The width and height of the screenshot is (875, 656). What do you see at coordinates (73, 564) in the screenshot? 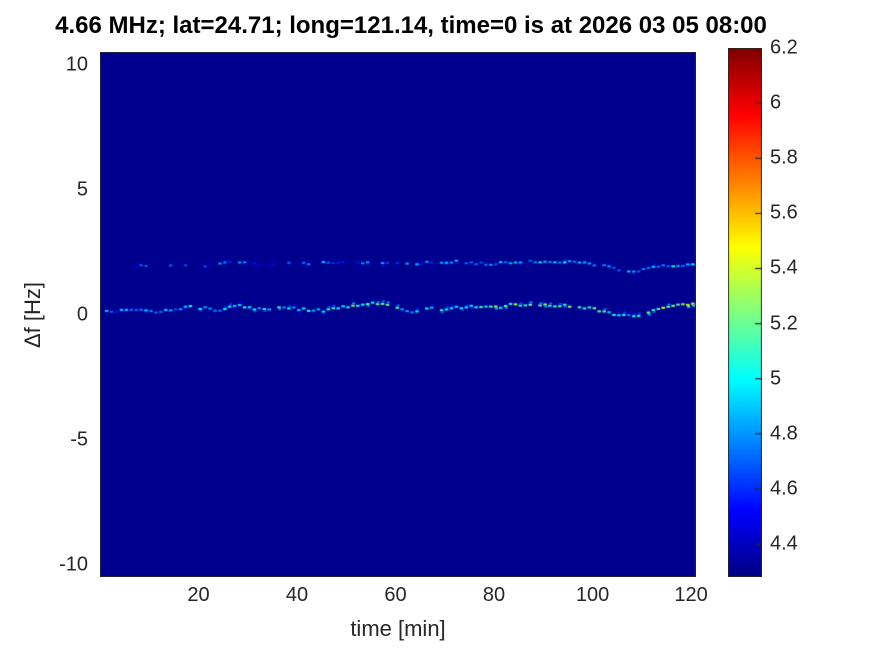
I see `y-tick-label: -10` at bounding box center [73, 564].